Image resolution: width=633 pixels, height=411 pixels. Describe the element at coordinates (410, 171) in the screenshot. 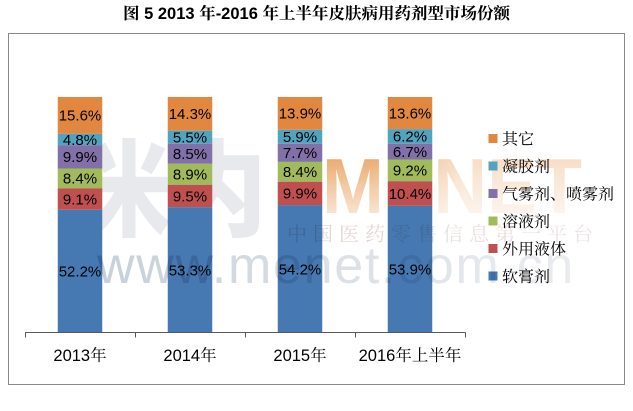

I see `svg-text: 9.2%` at that location.